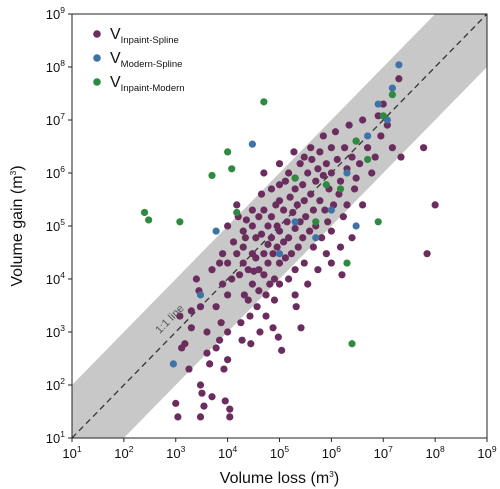  Describe the element at coordinates (147, 84) in the screenshot. I see `legend-label-2: VInpaint-Modern` at that location.